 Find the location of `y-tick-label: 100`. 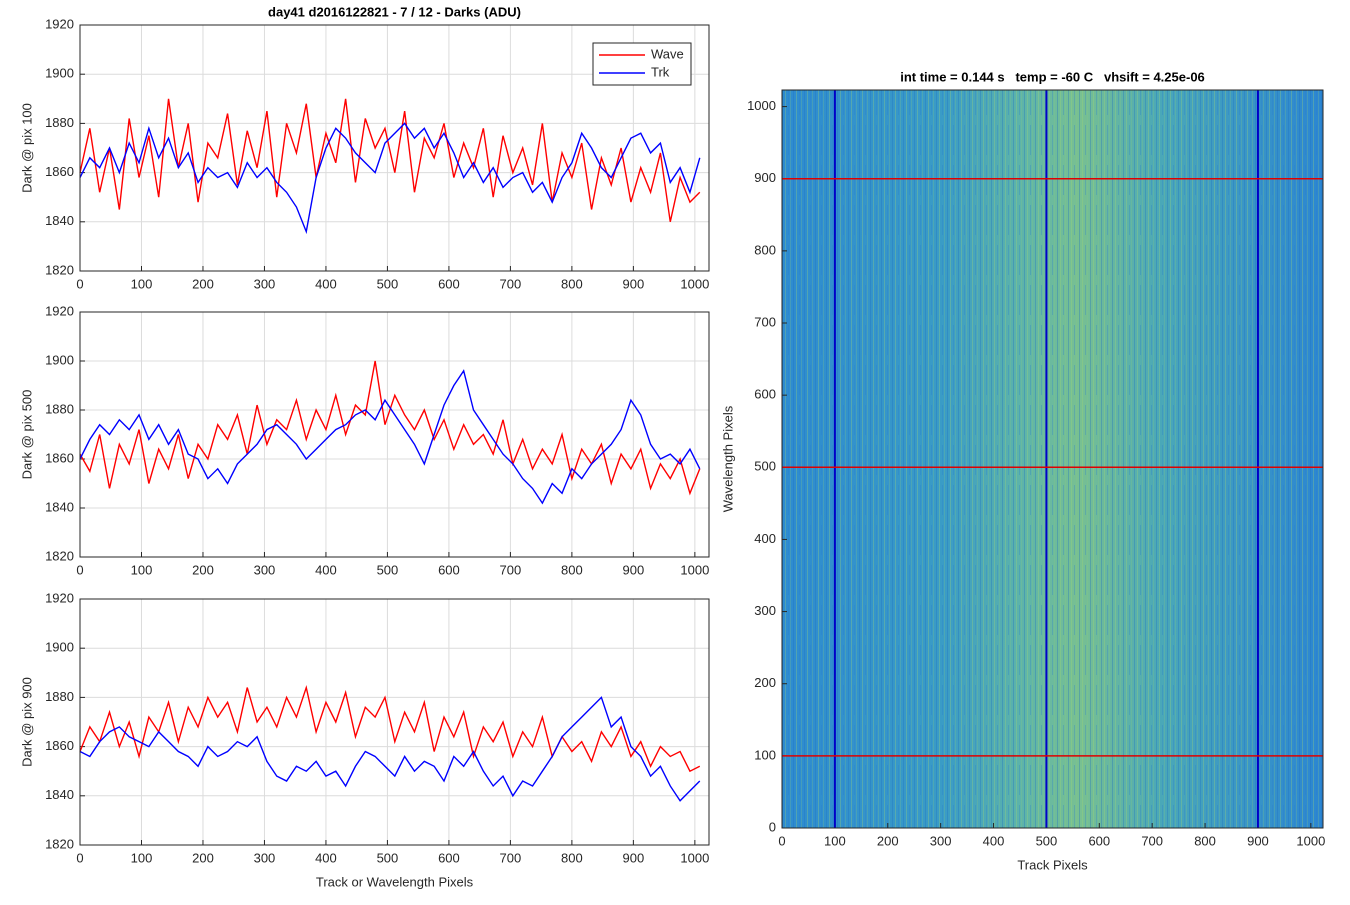

y-tick-label: 100 is located at coordinates (765, 754).